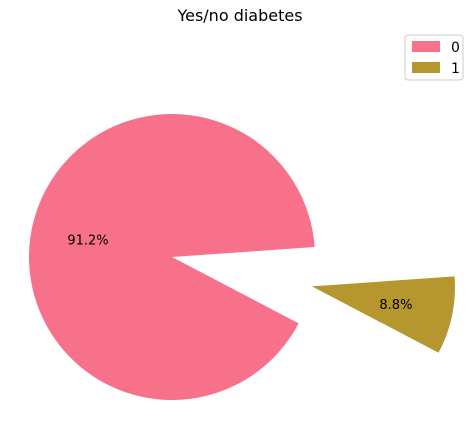  I want to click on slice-label-0: 91.2%, so click(87, 240).